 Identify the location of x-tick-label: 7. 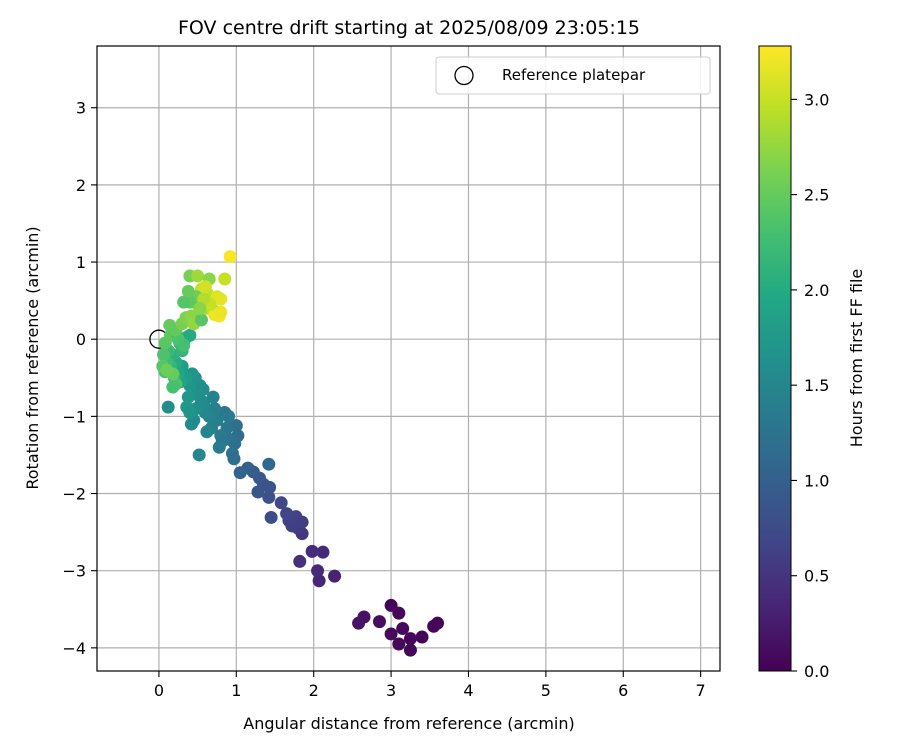
(701, 690).